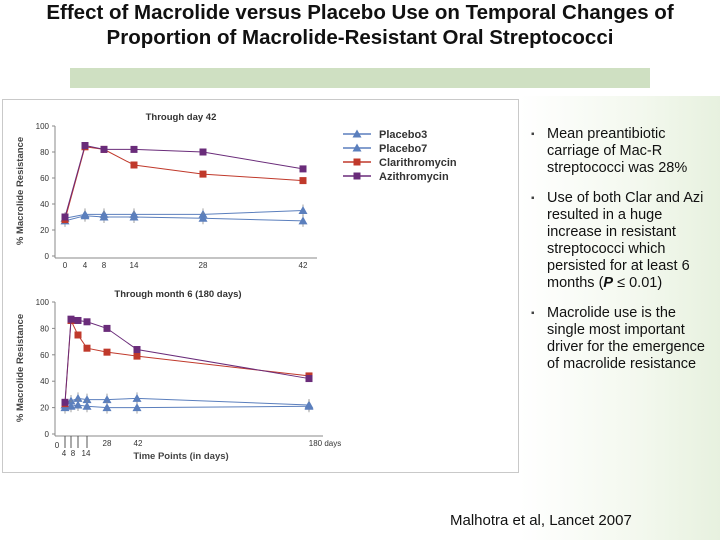 The width and height of the screenshot is (720, 540). I want to click on chart-title: Through month 6 (180 days), so click(177, 294).